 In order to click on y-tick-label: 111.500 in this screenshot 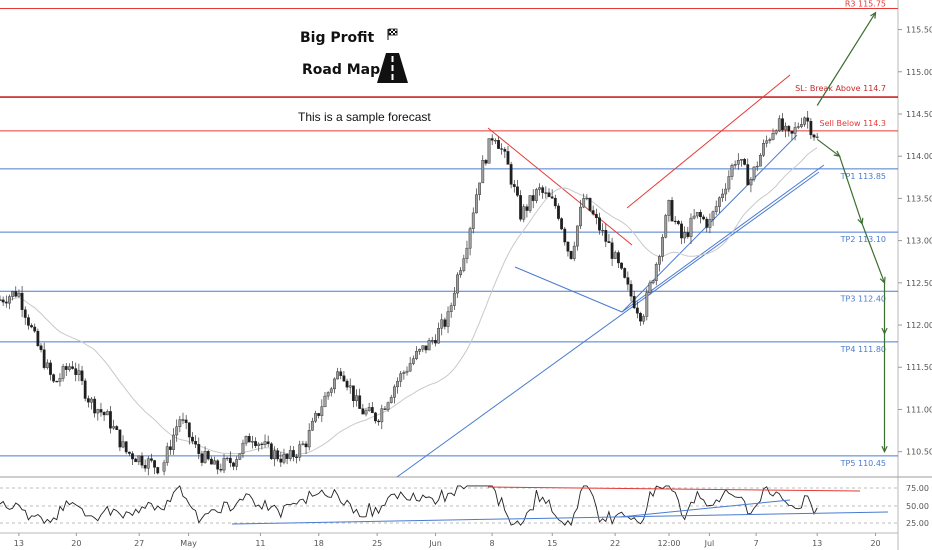, I will do `click(919, 367)`.